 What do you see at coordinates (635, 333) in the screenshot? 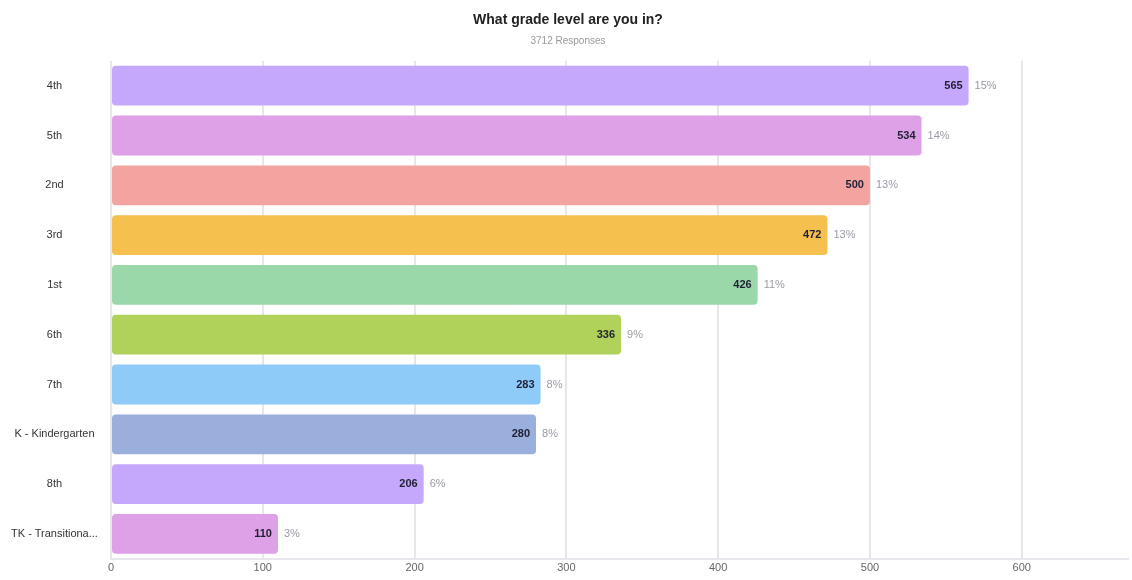
I see `annotation: 9%` at bounding box center [635, 333].